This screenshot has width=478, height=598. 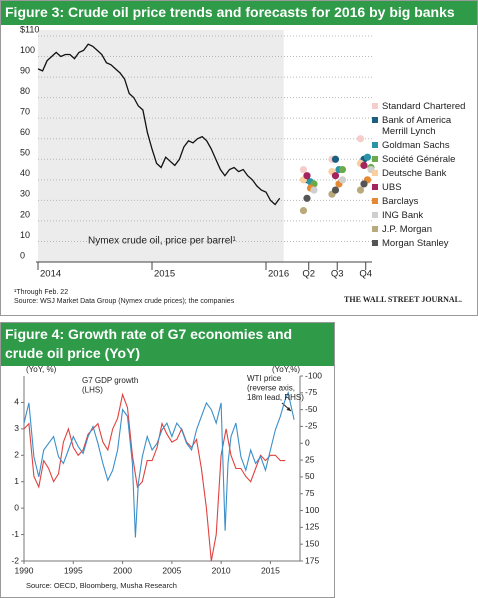 I want to click on legend-label: Barclays, so click(x=400, y=201).